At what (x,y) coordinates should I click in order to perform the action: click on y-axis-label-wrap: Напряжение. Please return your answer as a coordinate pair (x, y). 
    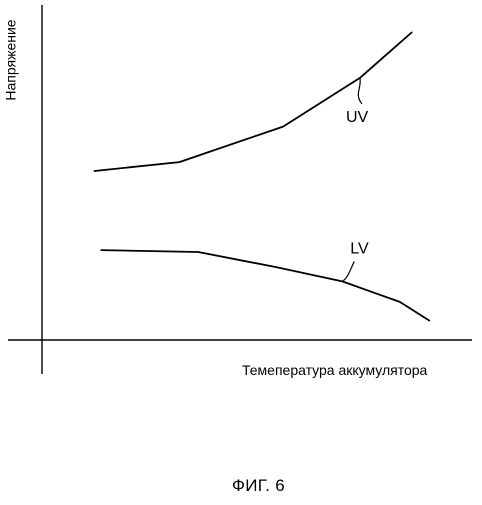
    Looking at the image, I should click on (11, 60).